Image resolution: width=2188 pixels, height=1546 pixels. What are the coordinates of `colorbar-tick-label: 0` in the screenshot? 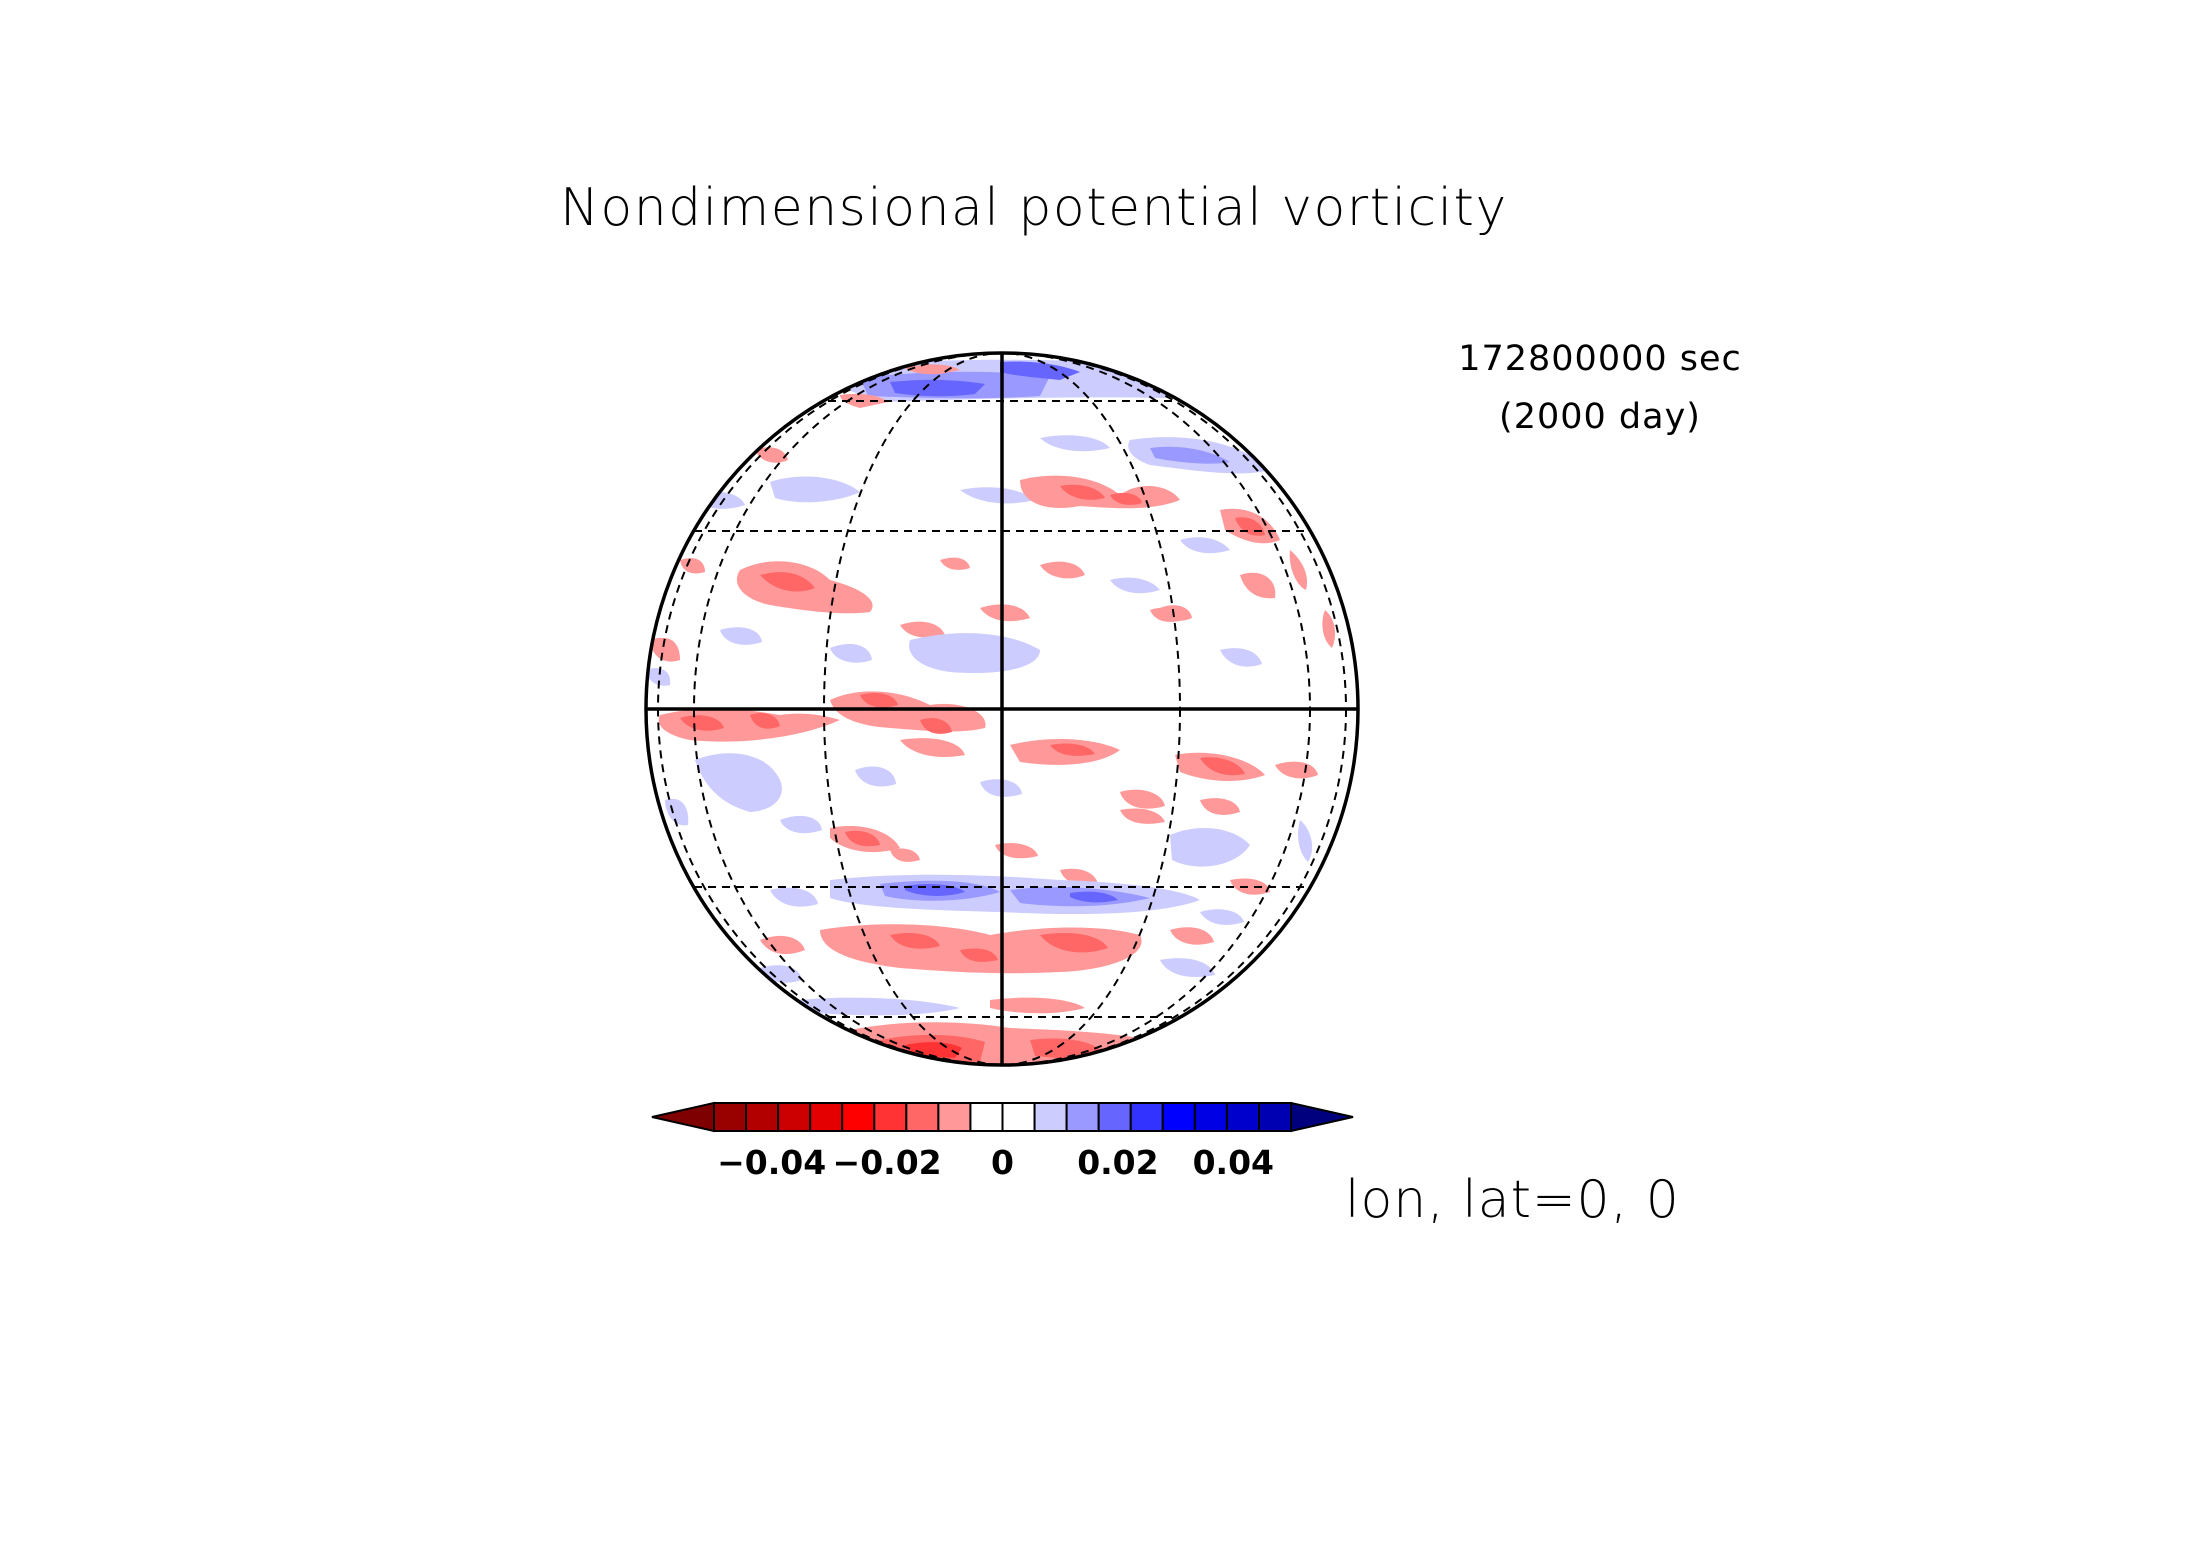 It's located at (1002, 1162).